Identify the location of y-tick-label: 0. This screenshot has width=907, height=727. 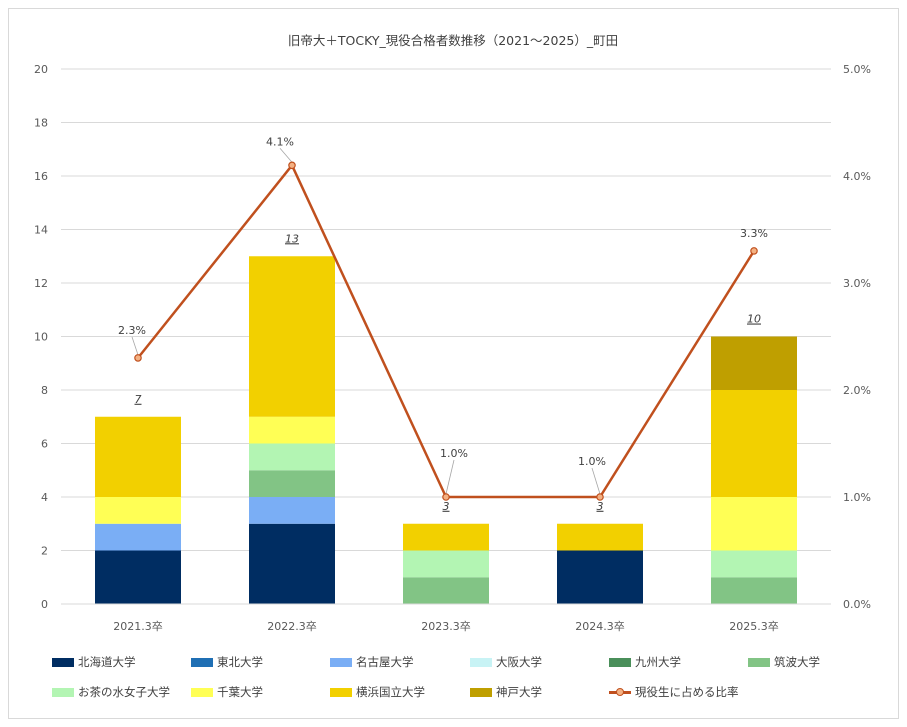
(44, 604).